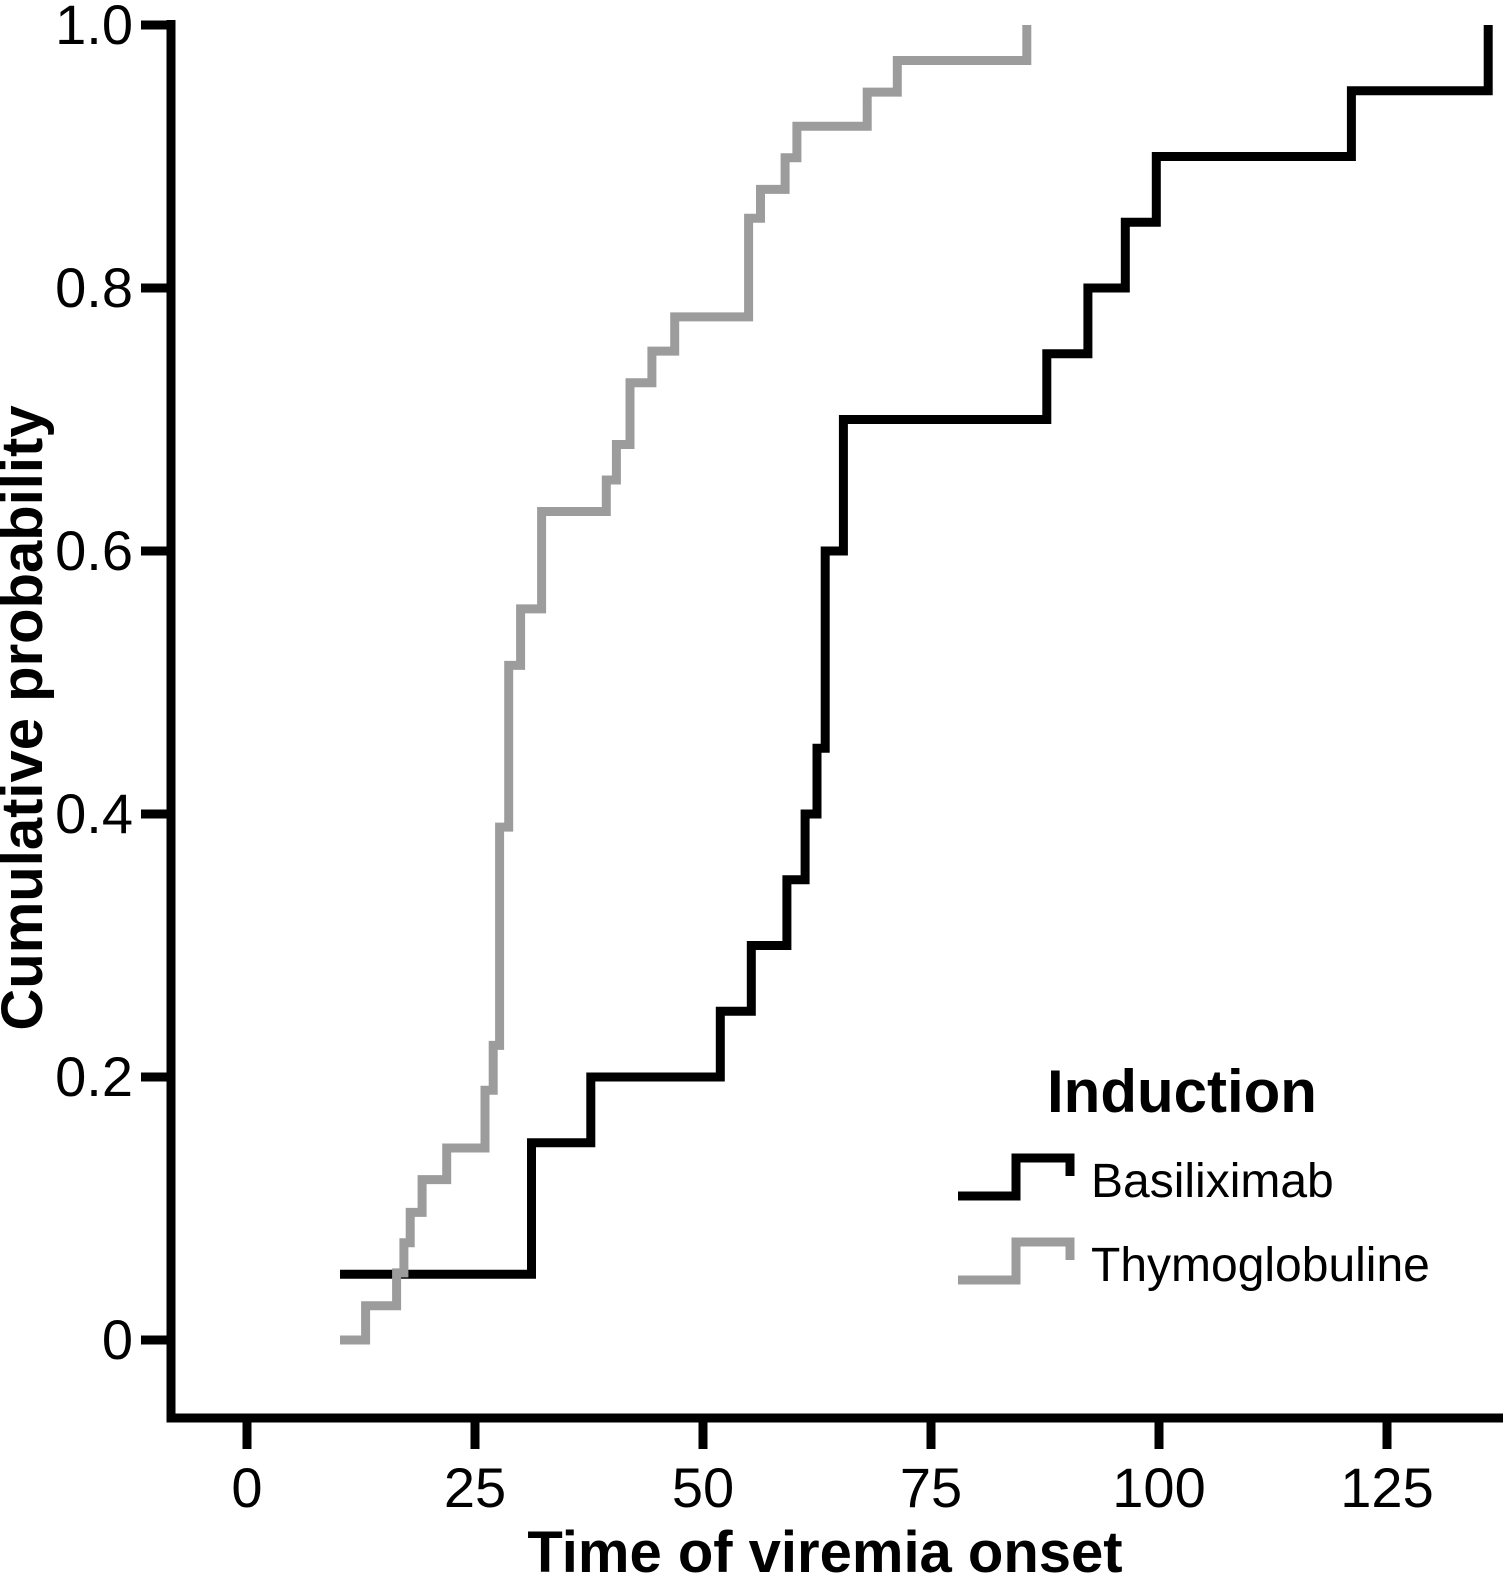 This screenshot has width=1508, height=1584. Describe the element at coordinates (94, 550) in the screenshot. I see `y-tick-label: 0.6` at that location.